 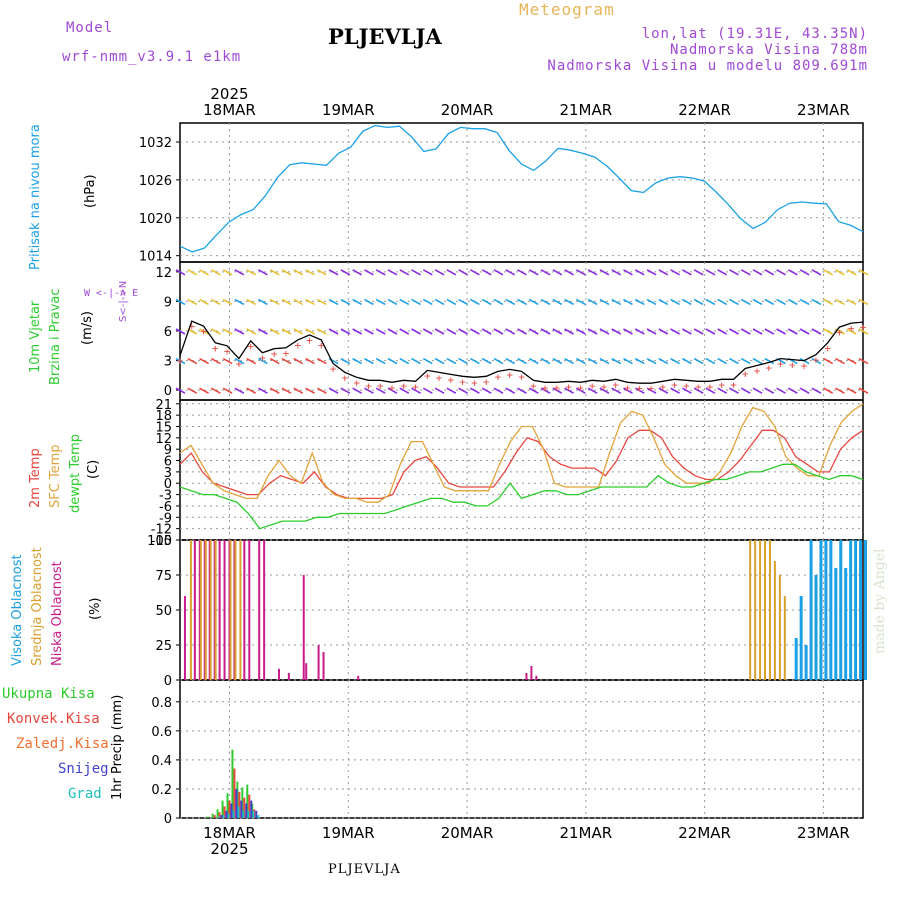 What do you see at coordinates (161, 703) in the screenshot?
I see `y-tick-label: 0.8` at bounding box center [161, 703].